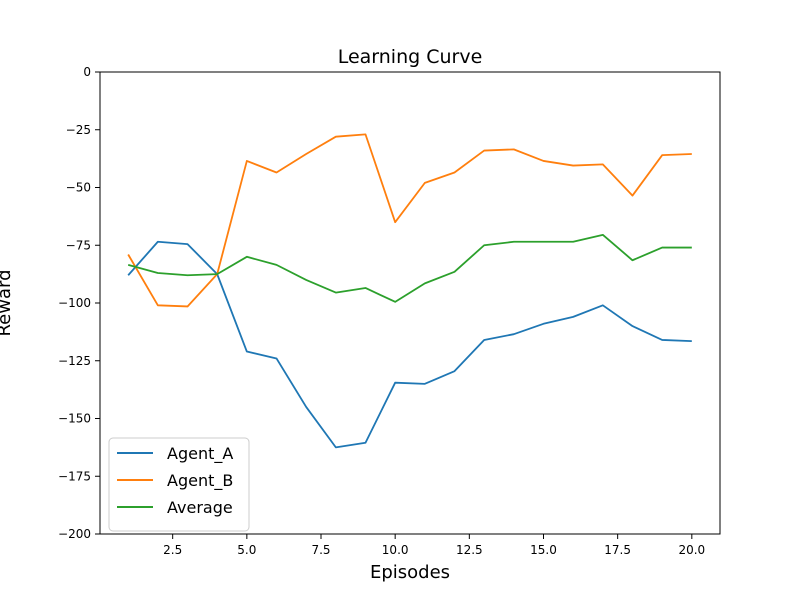 The image size is (800, 600). I want to click on series-line-average, so click(409, 268).